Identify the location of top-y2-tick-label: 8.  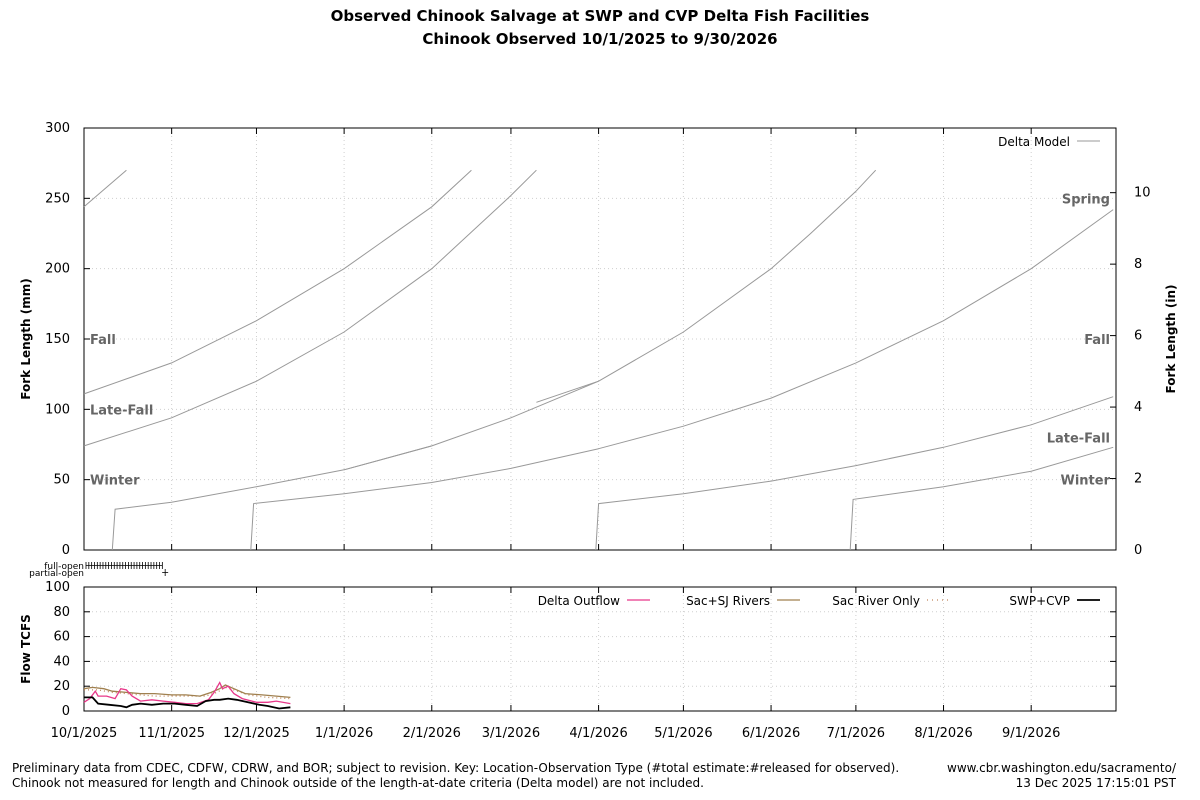
(1138, 264).